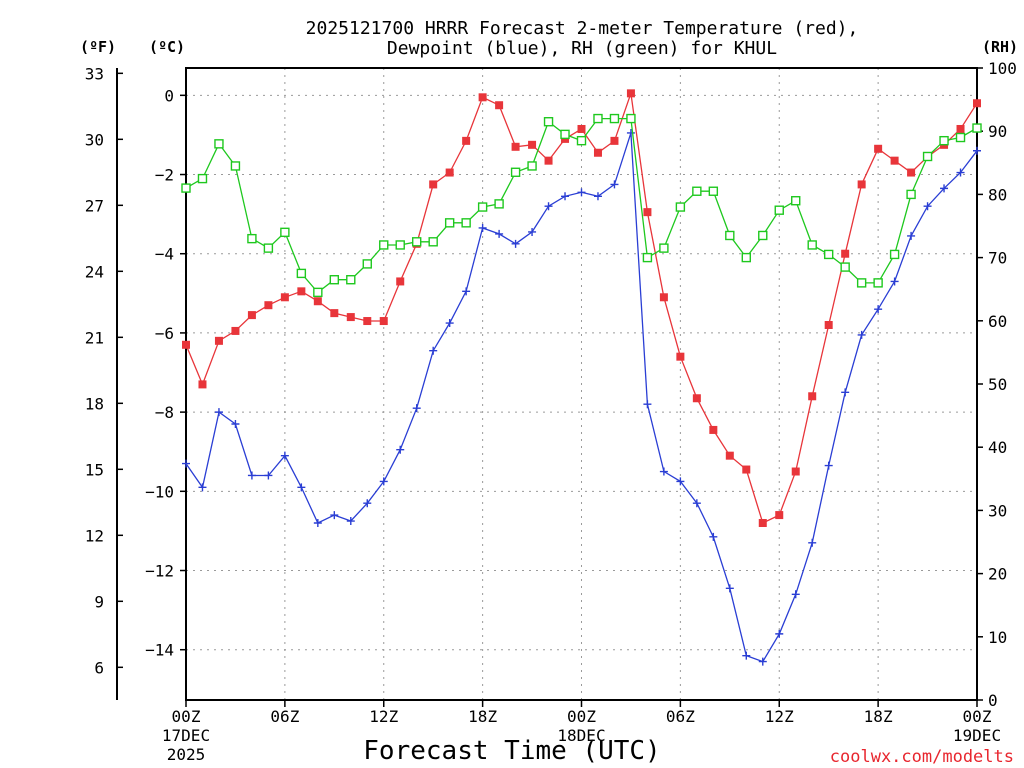 The width and height of the screenshot is (1024, 768). Describe the element at coordinates (164, 412) in the screenshot. I see `celsius-tick-label: −8` at that location.